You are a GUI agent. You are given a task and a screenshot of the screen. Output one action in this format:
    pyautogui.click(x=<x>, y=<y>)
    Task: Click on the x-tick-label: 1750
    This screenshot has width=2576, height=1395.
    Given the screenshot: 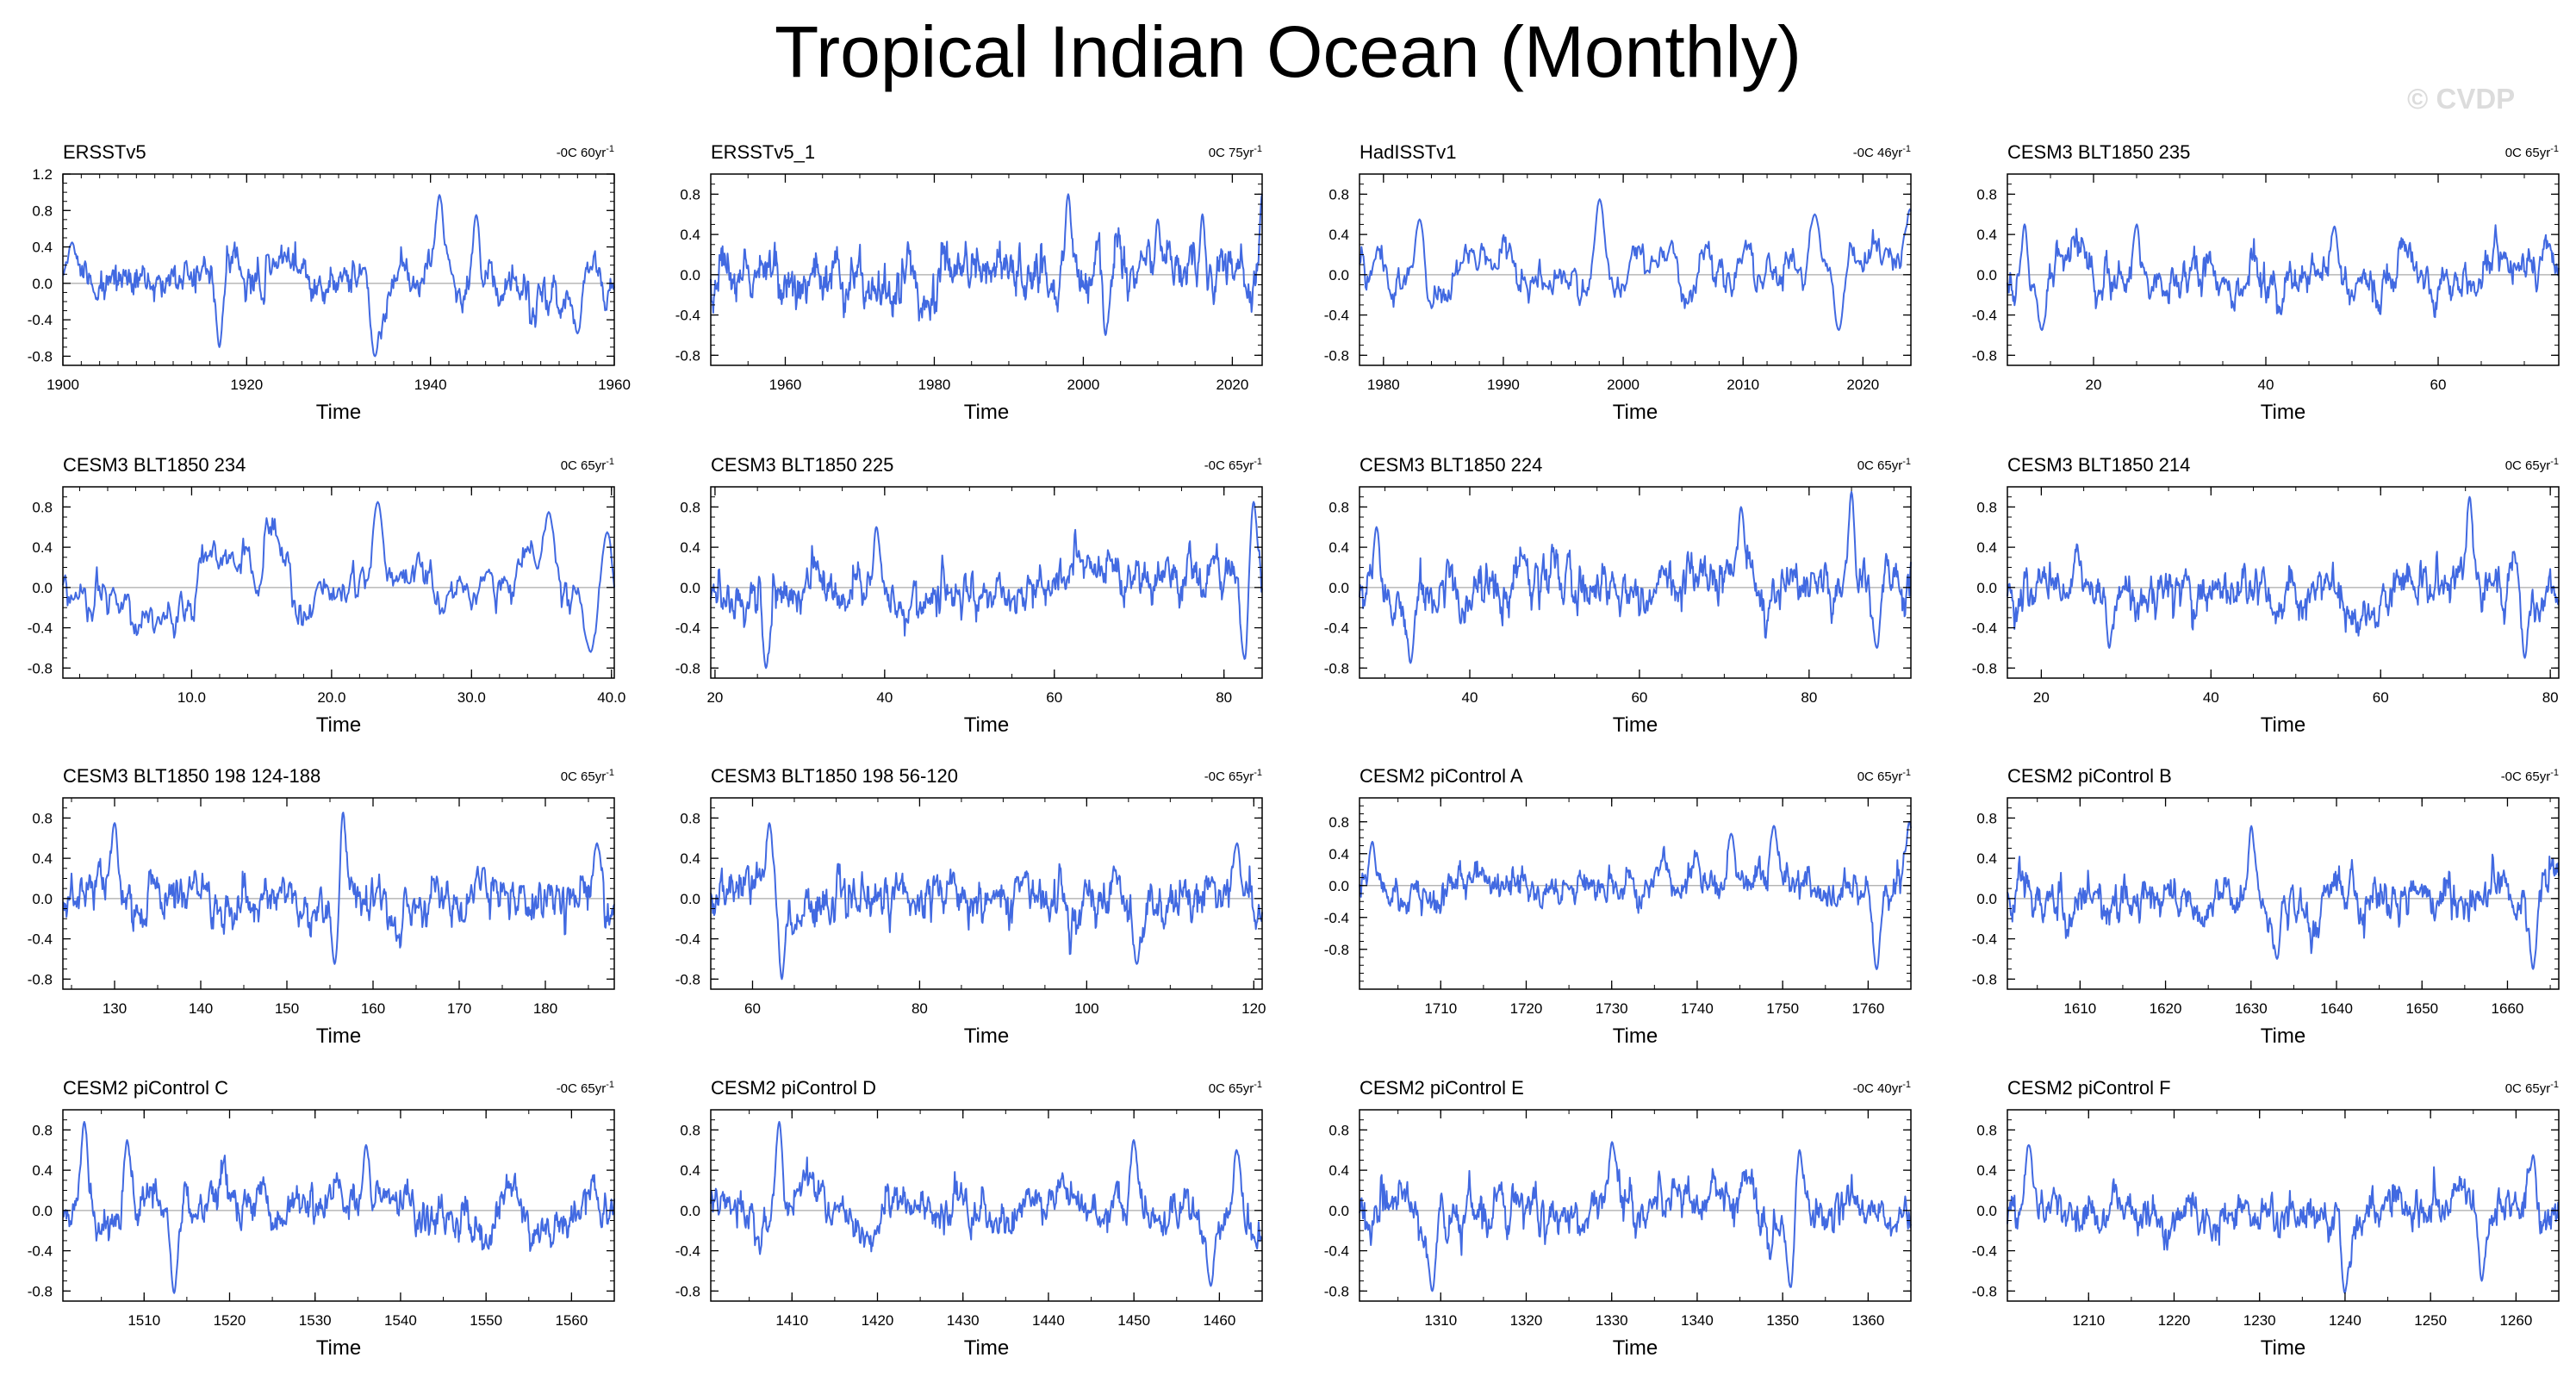 What is the action you would take?
    pyautogui.click(x=1783, y=1008)
    